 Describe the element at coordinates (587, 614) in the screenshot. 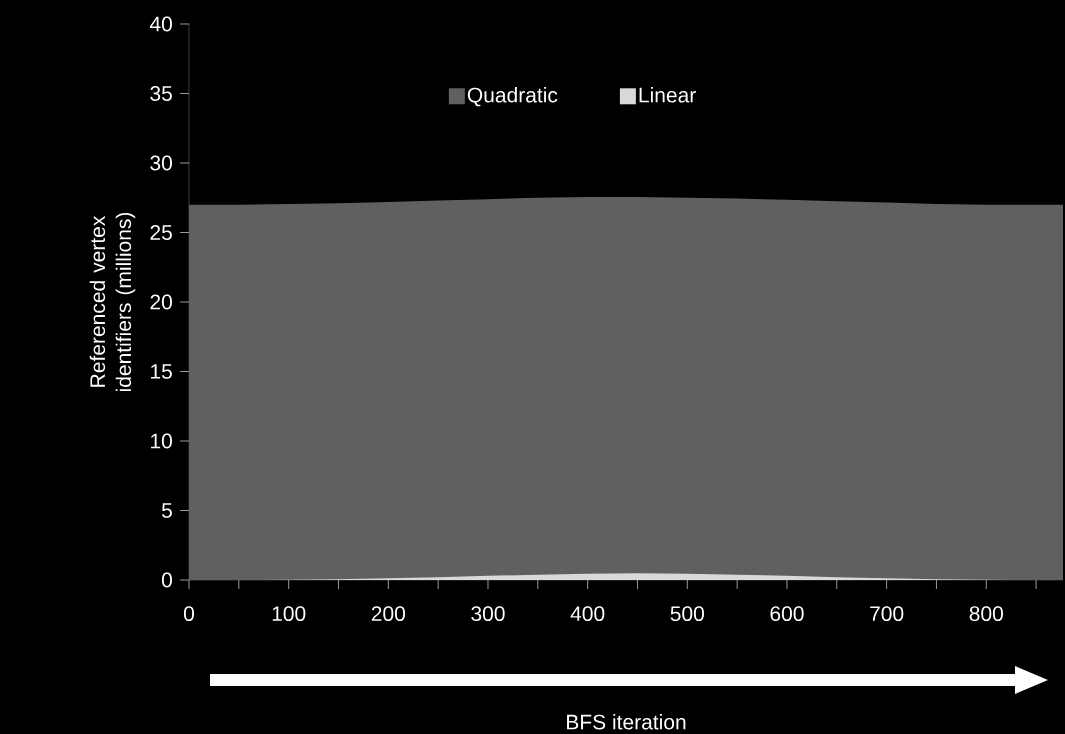

I see `x-tick-label: 400` at that location.